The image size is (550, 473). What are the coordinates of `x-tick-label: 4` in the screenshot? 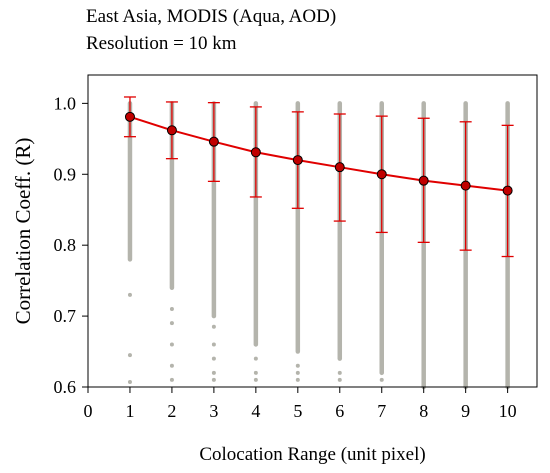 It's located at (255, 411).